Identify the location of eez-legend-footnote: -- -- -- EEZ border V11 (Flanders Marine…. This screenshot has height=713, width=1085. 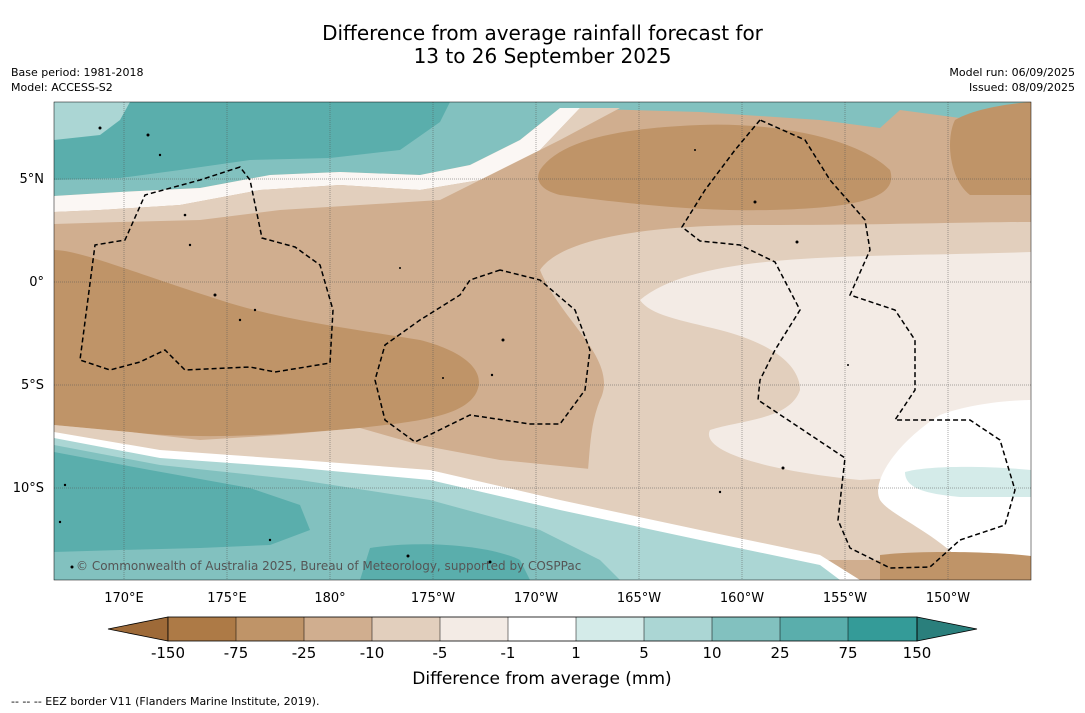
(165, 701).